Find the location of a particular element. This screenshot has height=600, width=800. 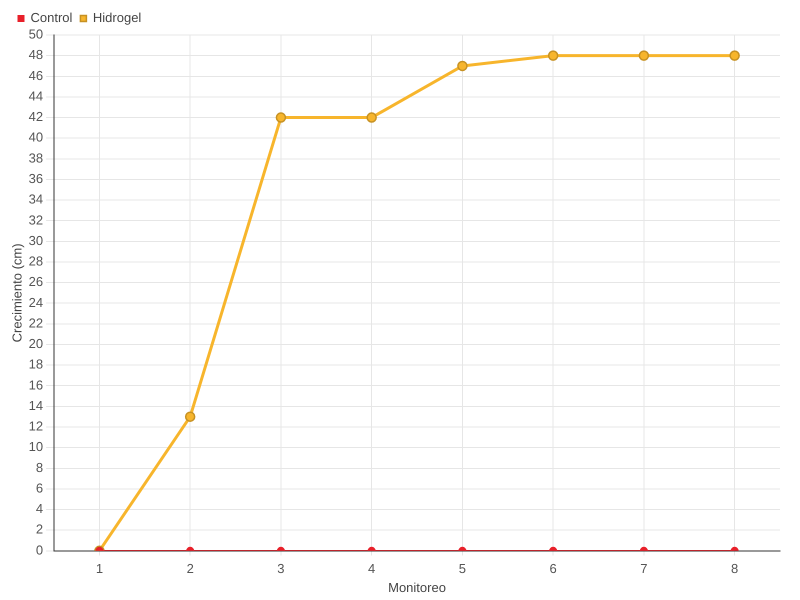

y-tick-label: 2 is located at coordinates (40, 529).